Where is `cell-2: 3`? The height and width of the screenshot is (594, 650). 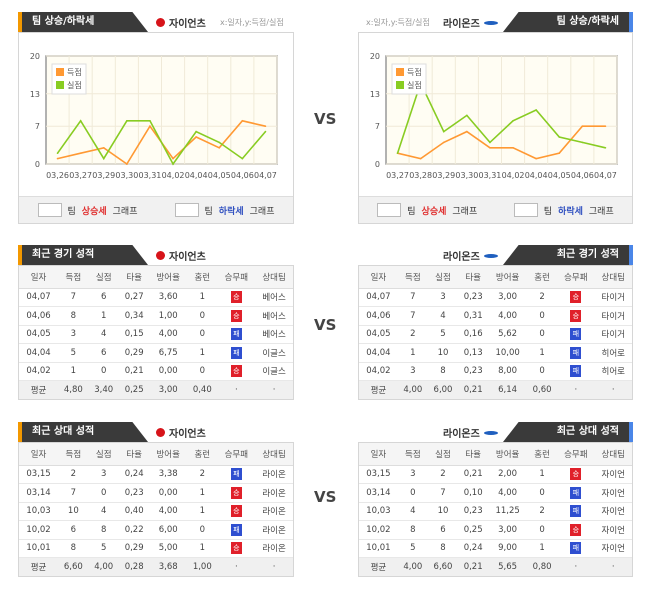
cell-2: 3 is located at coordinates (103, 474).